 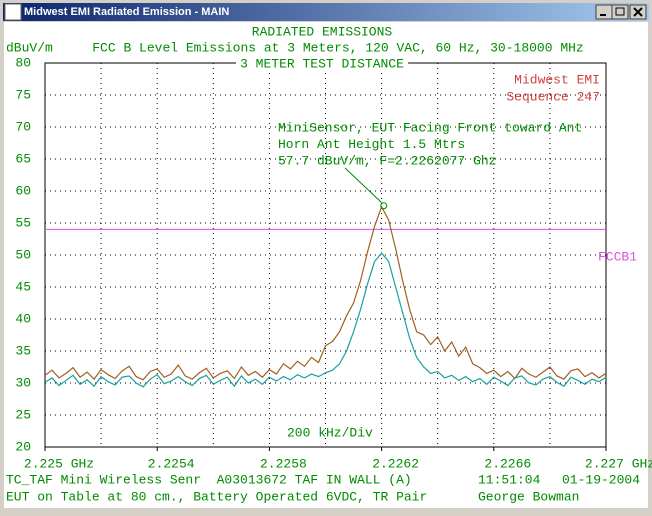 I want to click on distance-label: 3 METER TEST DISTANCE, so click(x=322, y=63).